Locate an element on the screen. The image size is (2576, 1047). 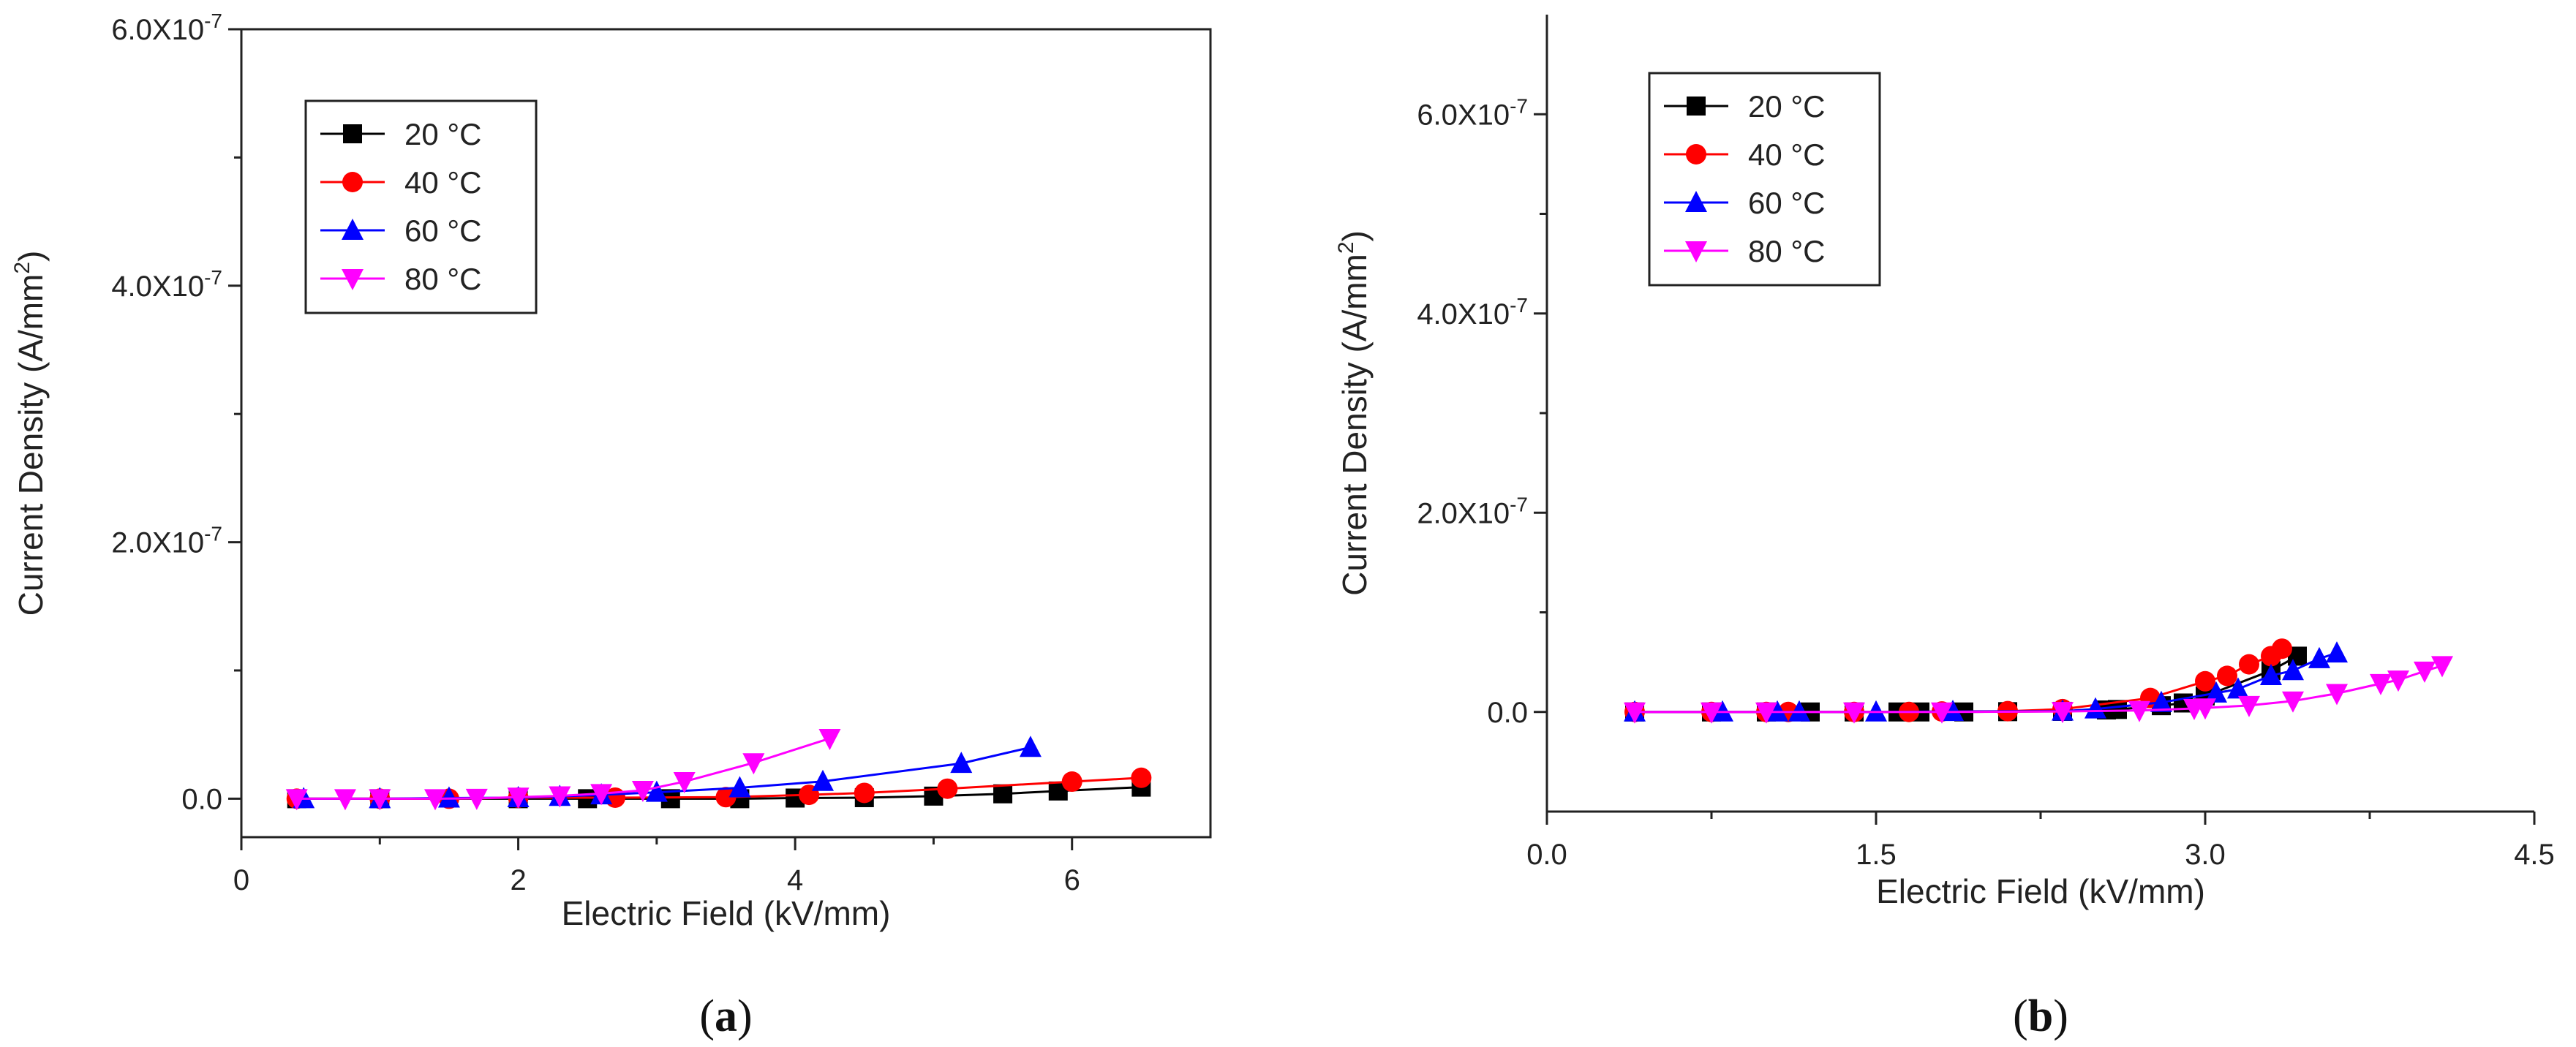
chart-b-legend-label: 60 °C is located at coordinates (1787, 203).